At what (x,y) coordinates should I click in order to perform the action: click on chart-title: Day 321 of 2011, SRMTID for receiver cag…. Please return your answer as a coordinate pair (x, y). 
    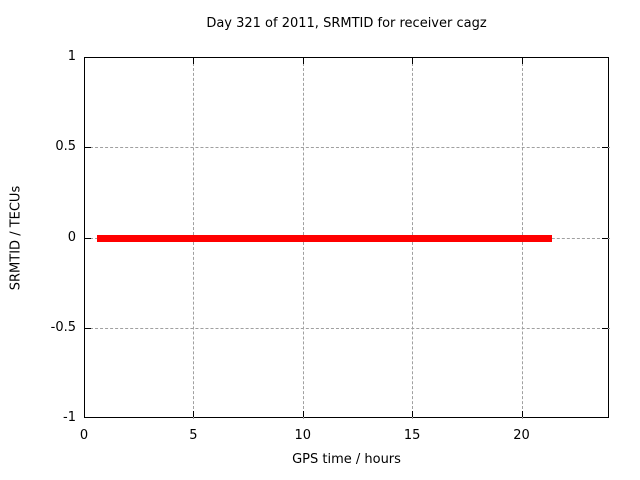
    Looking at the image, I should click on (346, 23).